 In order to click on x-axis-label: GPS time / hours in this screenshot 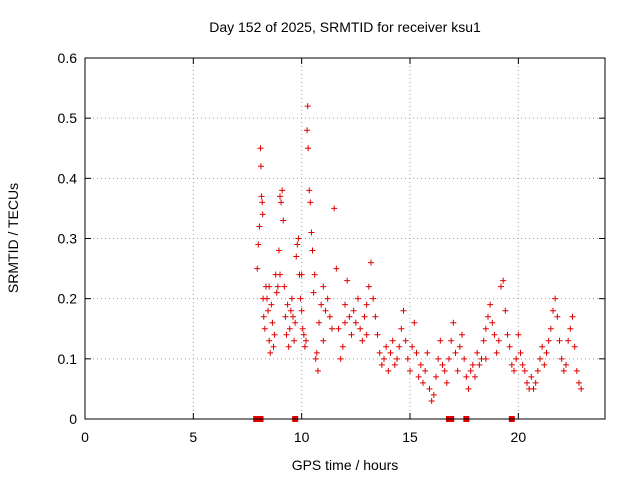, I will do `click(345, 465)`.